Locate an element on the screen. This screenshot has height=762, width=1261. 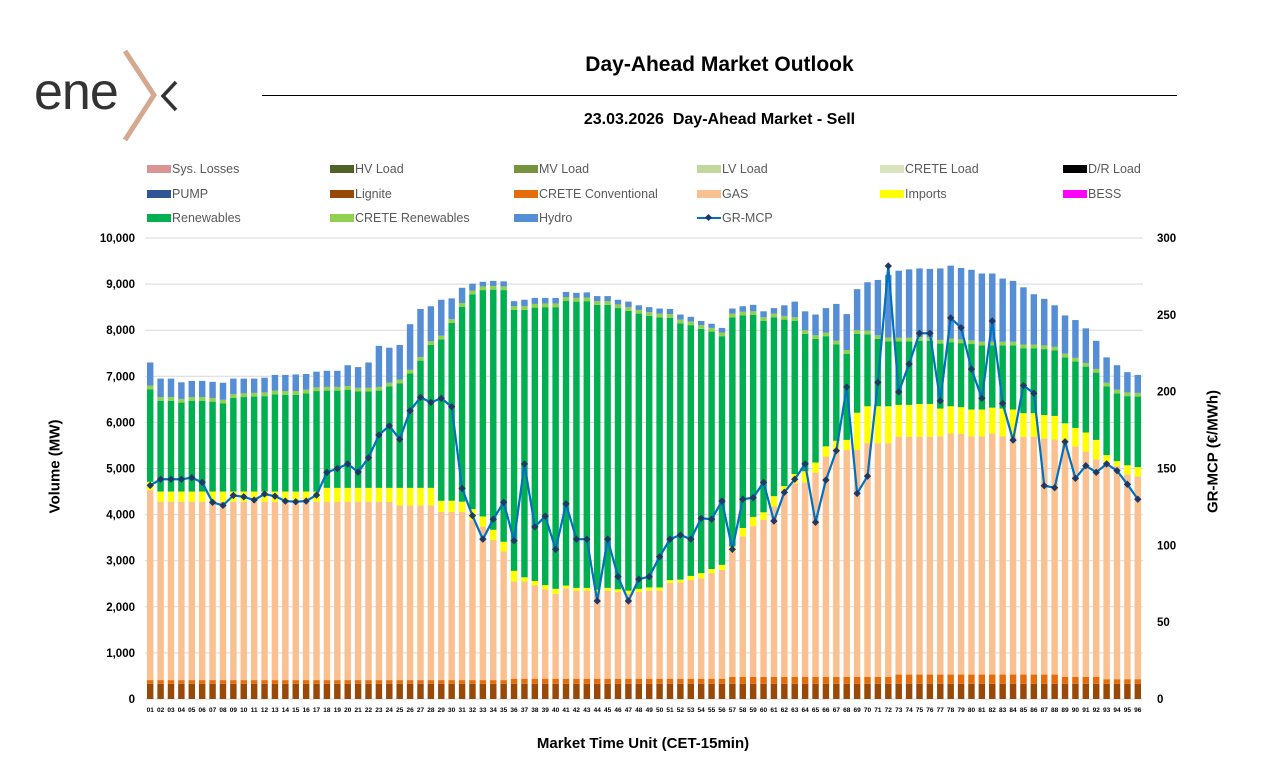
legend-item: Lignite is located at coordinates (361, 194).